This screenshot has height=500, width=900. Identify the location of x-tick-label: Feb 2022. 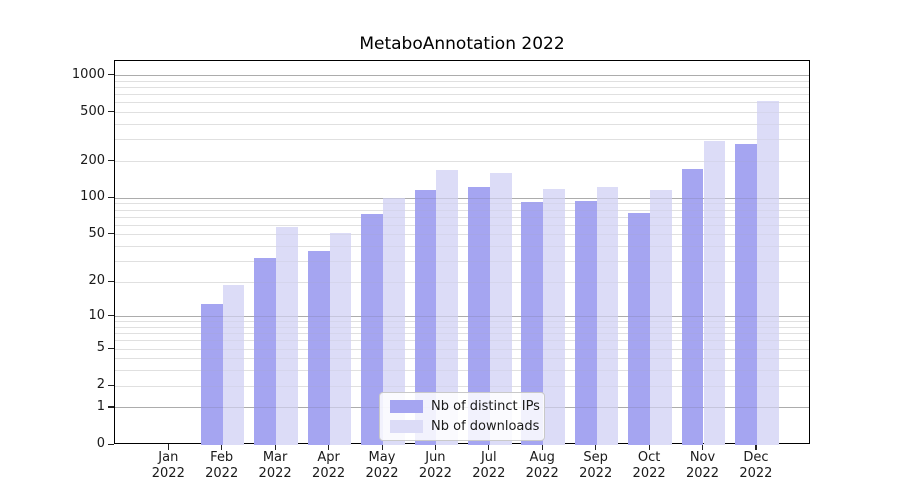
(222, 465).